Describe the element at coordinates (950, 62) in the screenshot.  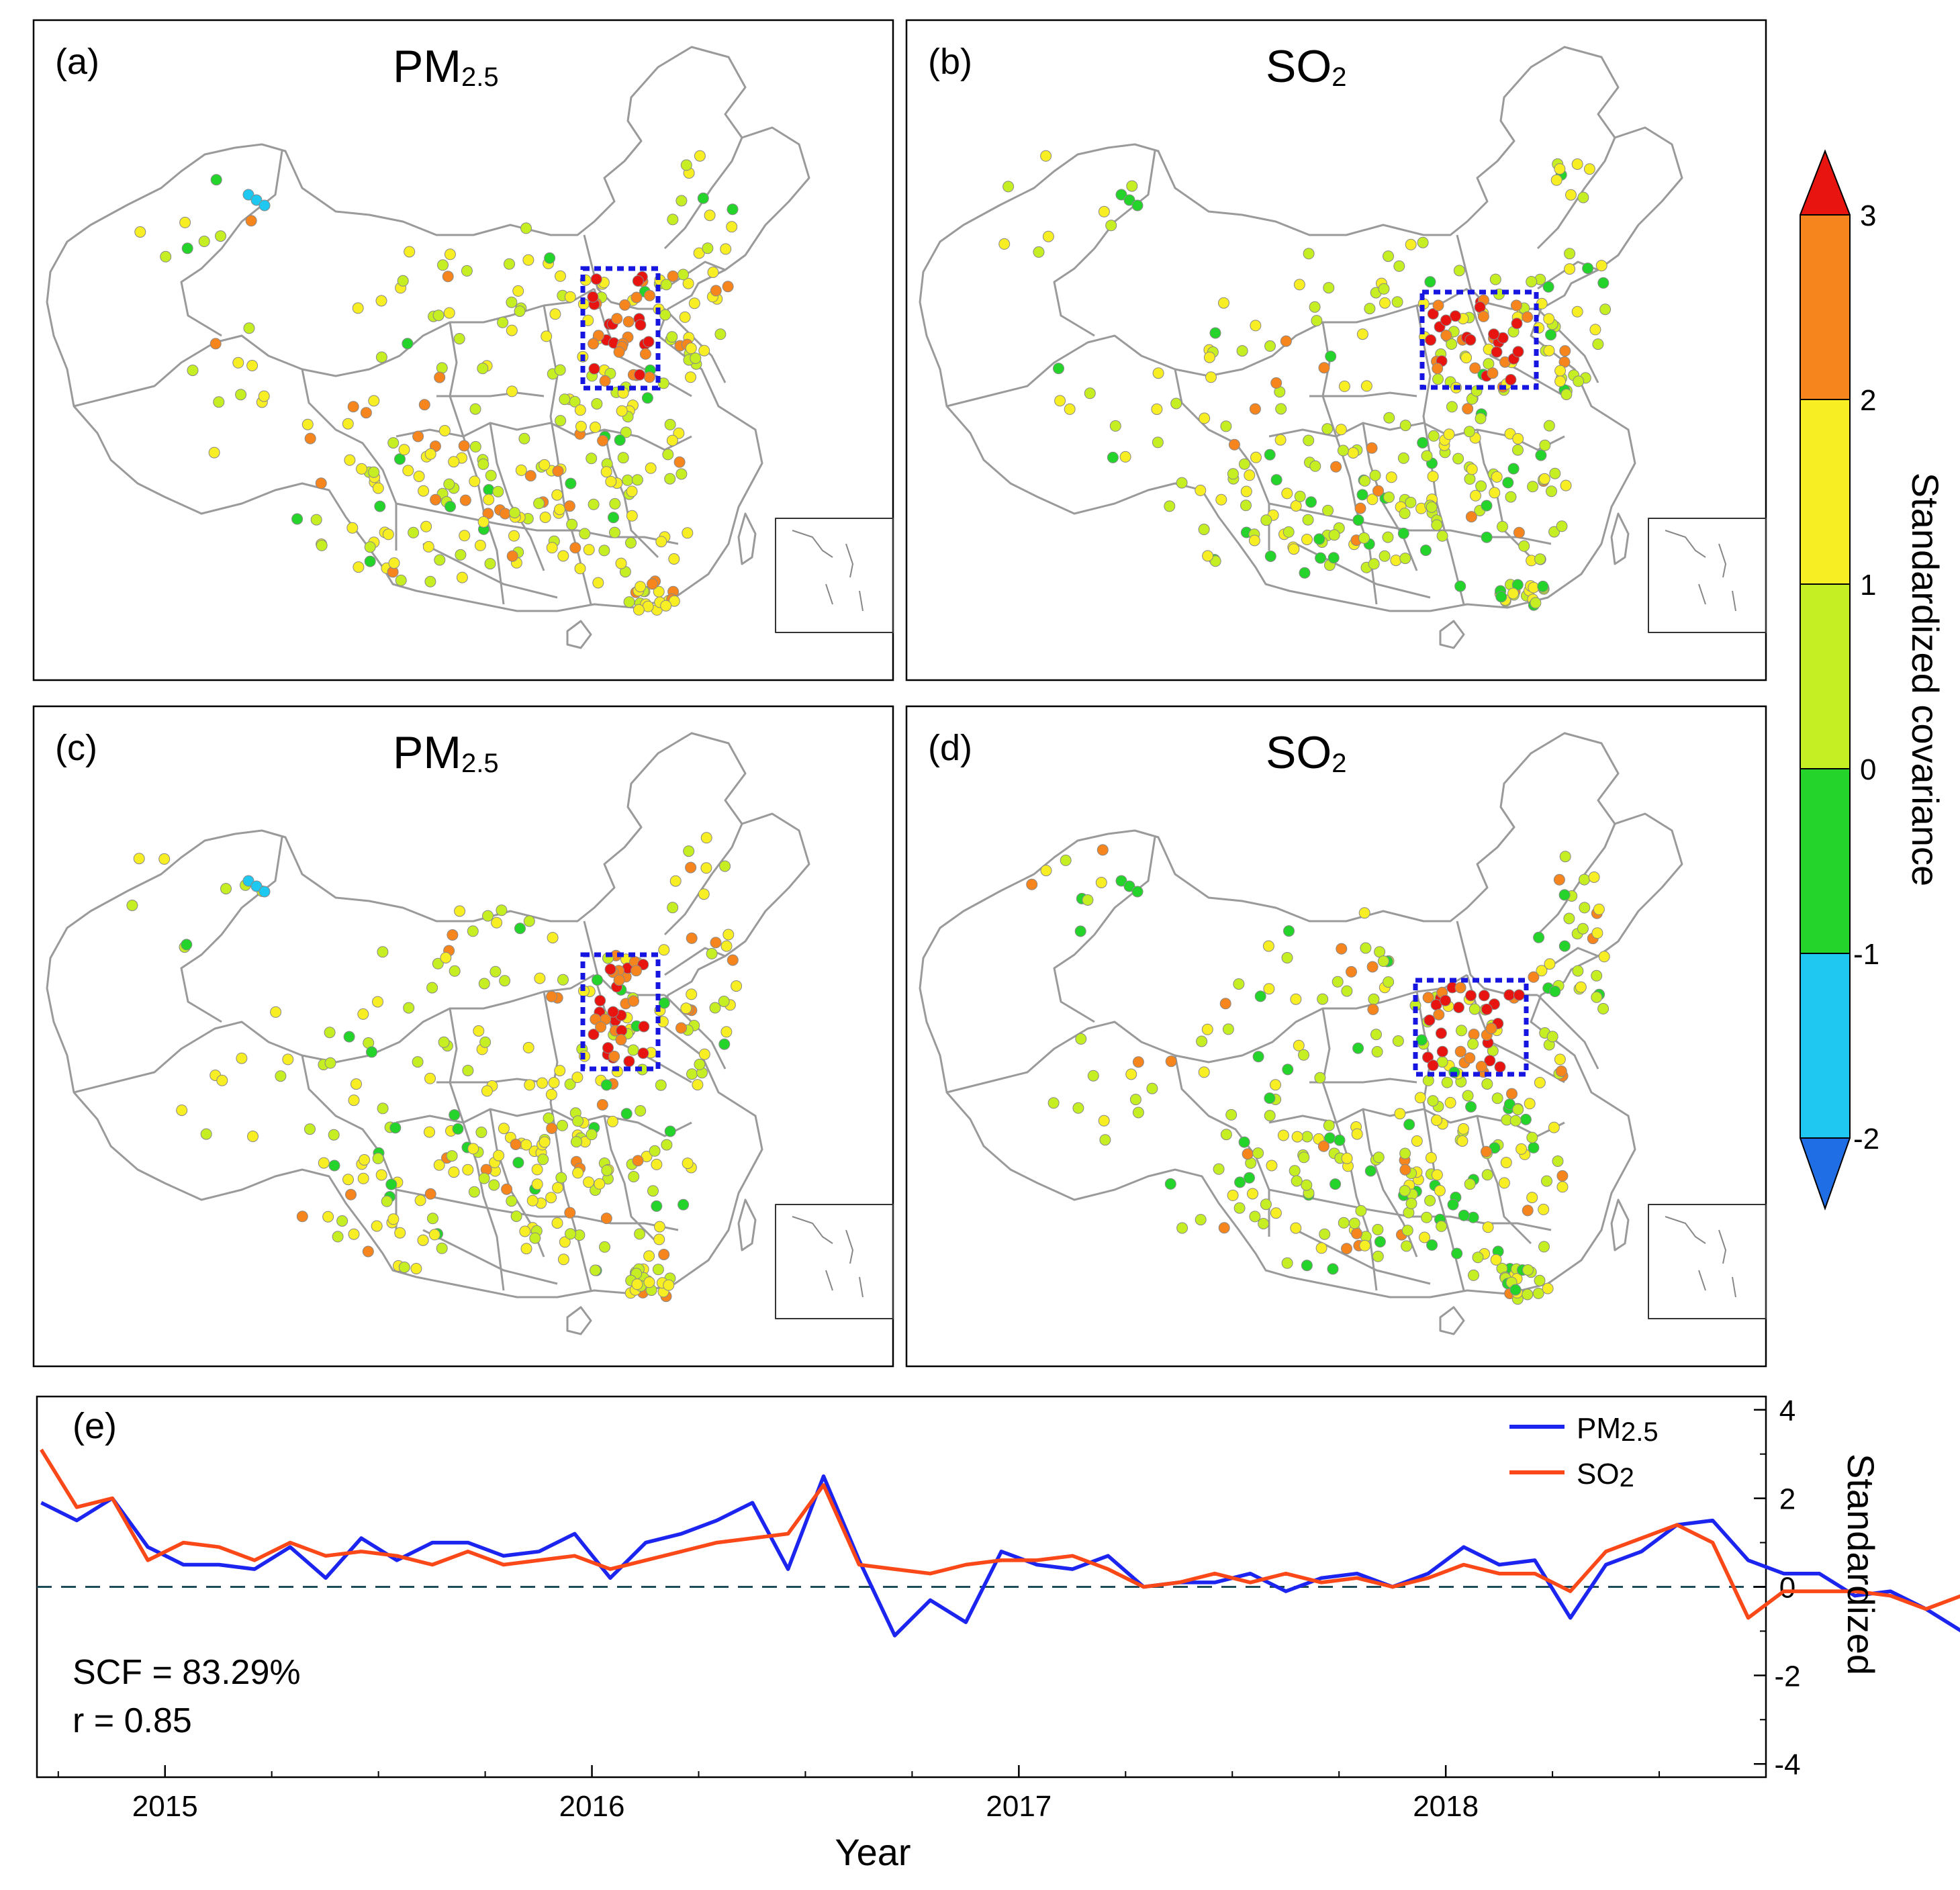
I see `panel-b-label: (b)` at that location.